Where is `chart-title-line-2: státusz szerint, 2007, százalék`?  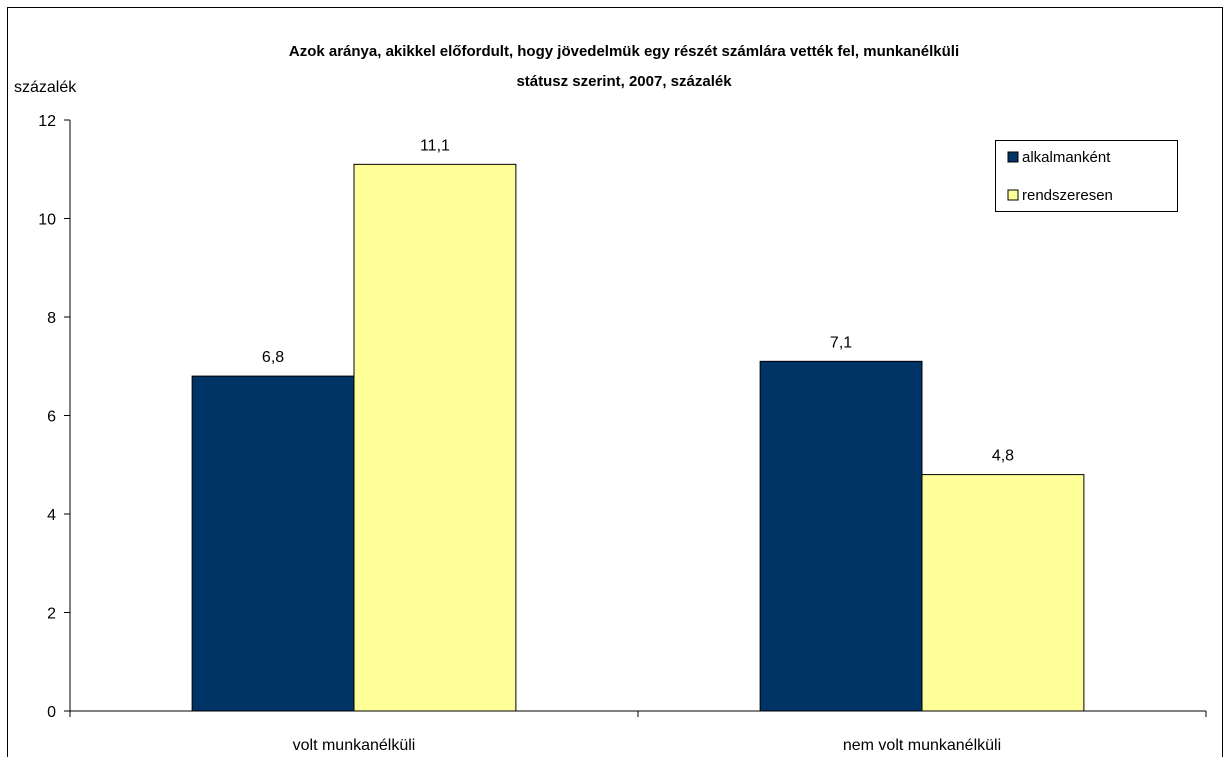
chart-title-line-2: státusz szerint, 2007, százalék is located at coordinates (624, 81).